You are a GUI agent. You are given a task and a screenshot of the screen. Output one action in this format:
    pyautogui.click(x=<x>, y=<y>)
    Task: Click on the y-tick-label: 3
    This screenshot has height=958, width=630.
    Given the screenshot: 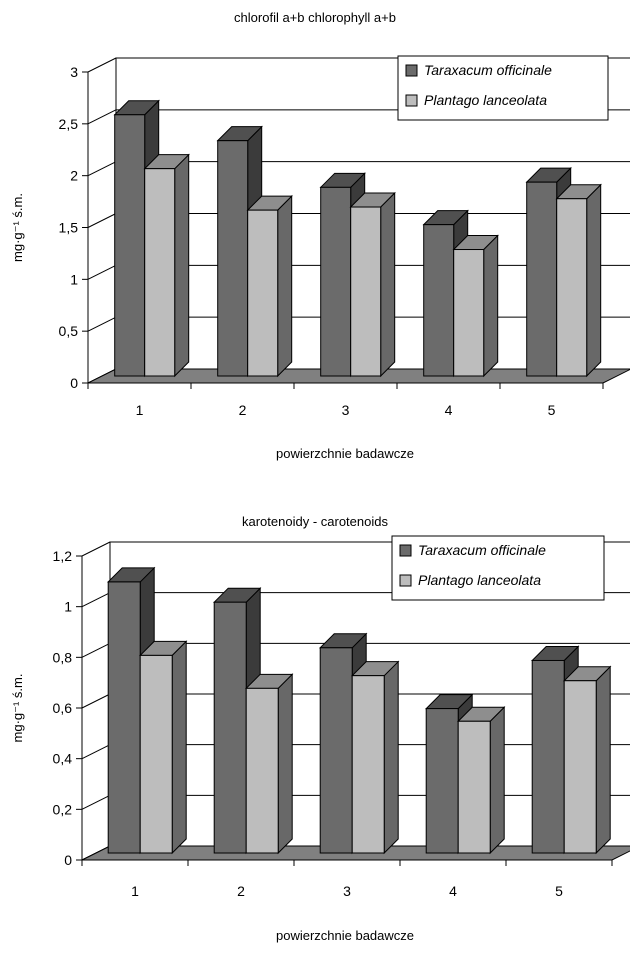 What is the action you would take?
    pyautogui.click(x=74, y=72)
    